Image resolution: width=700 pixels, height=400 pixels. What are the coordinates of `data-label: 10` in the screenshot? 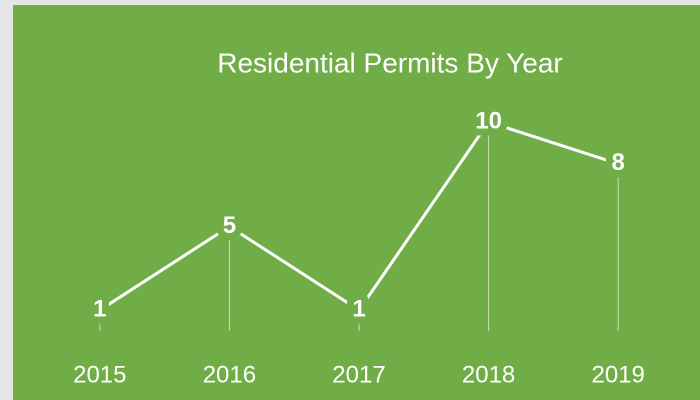 It's located at (488, 120).